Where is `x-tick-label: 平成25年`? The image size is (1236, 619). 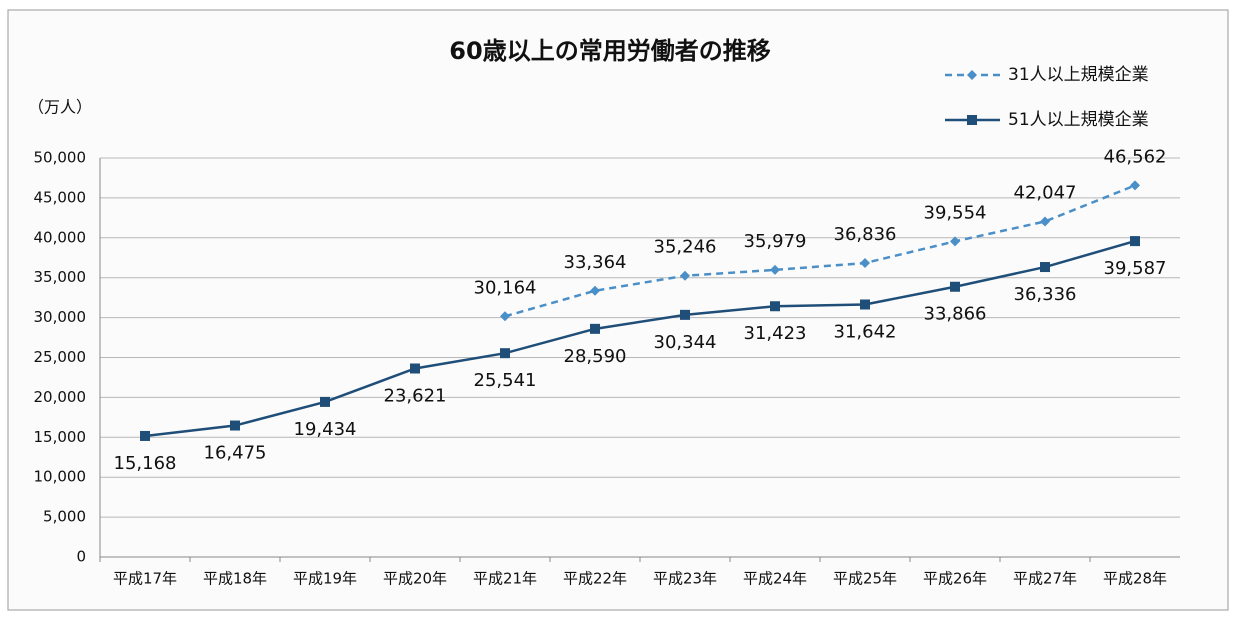 x-tick-label: 平成25年 is located at coordinates (865, 579).